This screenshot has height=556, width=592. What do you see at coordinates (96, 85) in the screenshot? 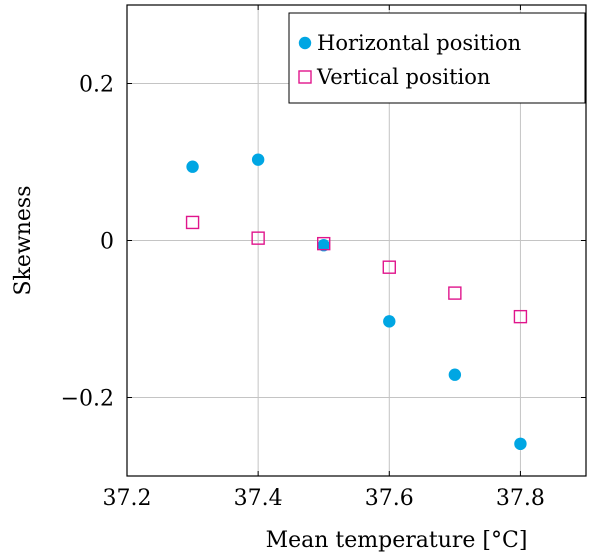
I see `y-tick-label: 0.2` at bounding box center [96, 85].